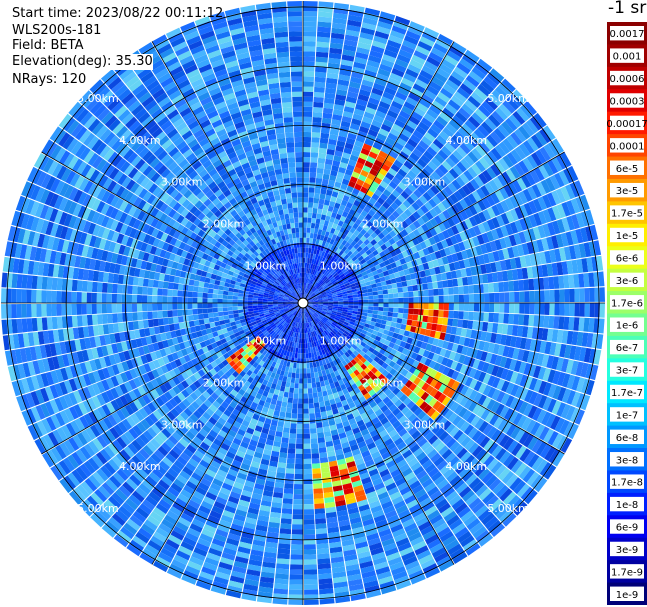 The width and height of the screenshot is (647, 607). I want to click on colorbar-label: 3e-7, so click(627, 371).